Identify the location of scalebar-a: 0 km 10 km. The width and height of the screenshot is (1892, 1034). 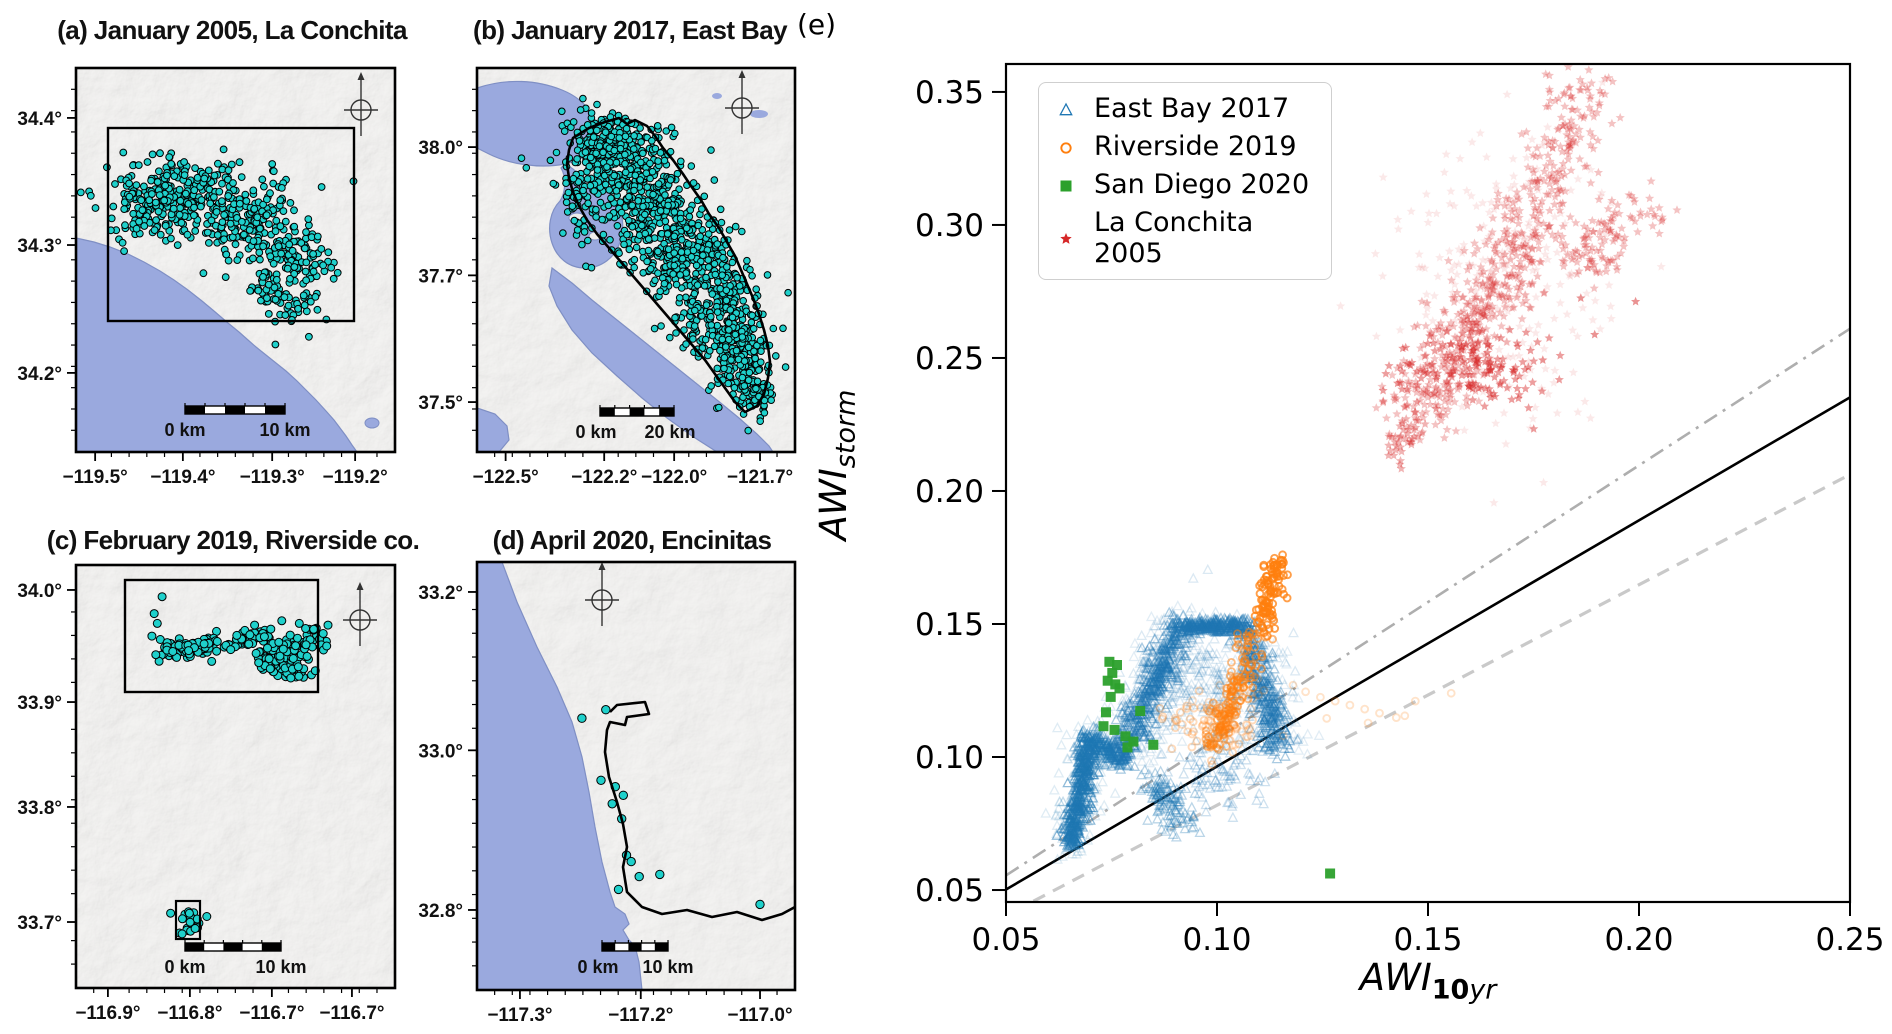
(237, 421).